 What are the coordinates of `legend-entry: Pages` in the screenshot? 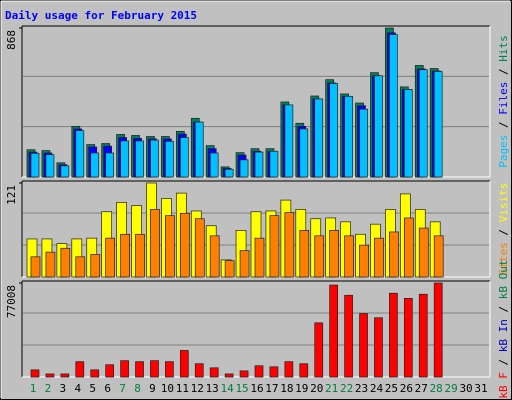 It's located at (503, 151).